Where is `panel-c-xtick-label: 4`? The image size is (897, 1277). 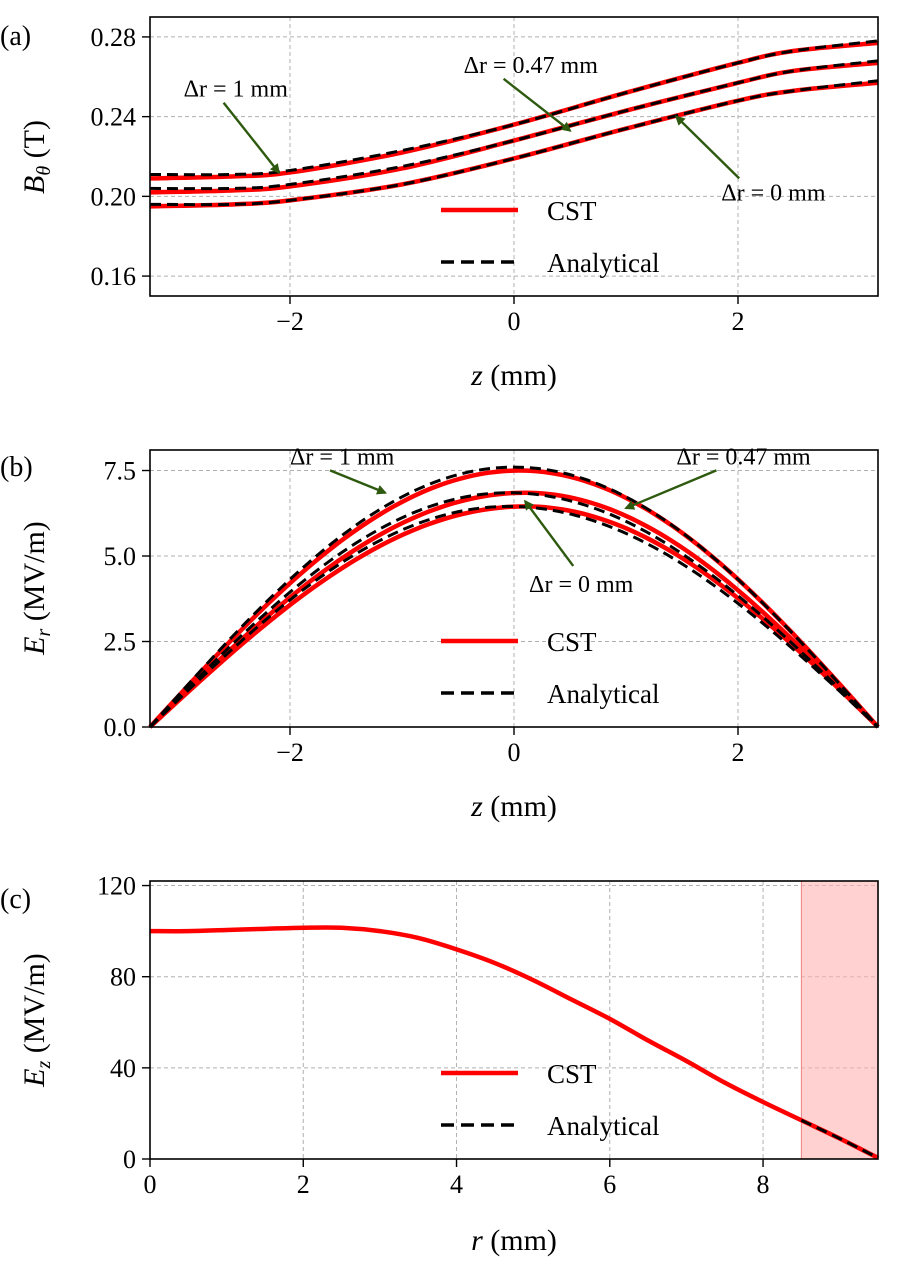 panel-c-xtick-label: 4 is located at coordinates (456, 1184).